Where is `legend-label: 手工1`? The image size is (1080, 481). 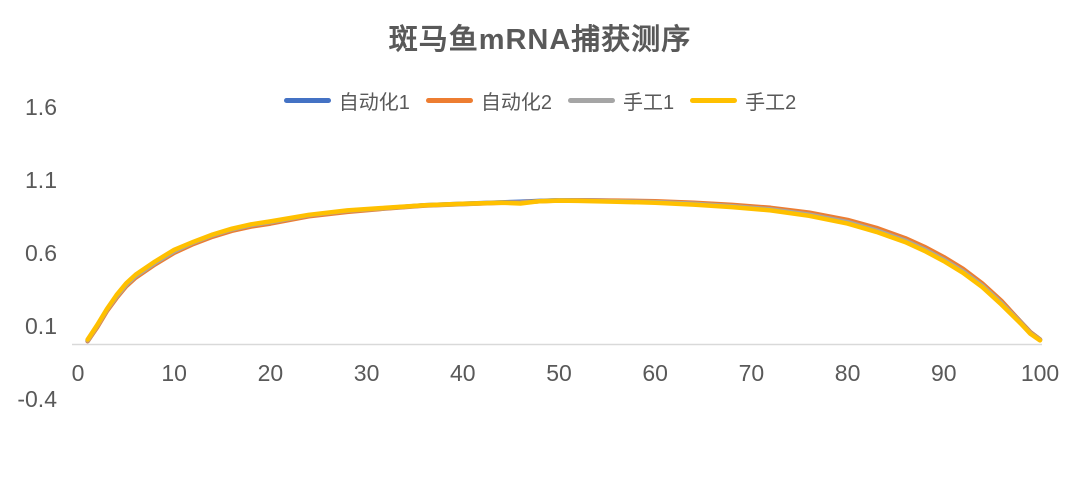 legend-label: 手工1 is located at coordinates (649, 103).